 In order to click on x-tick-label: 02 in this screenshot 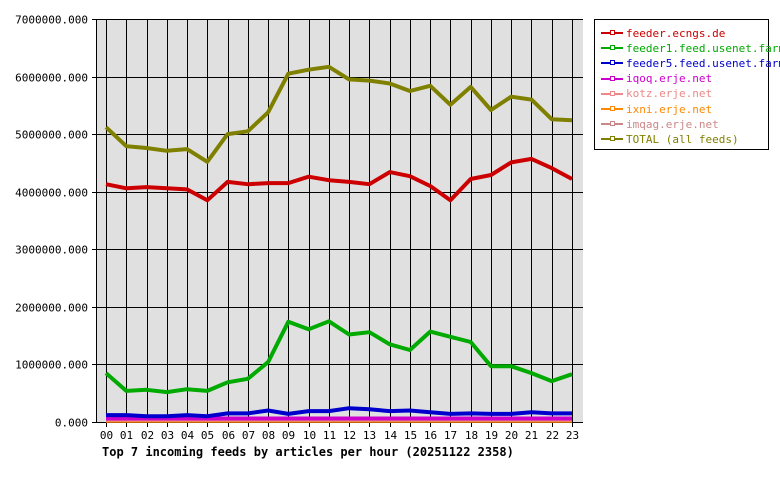, I will do `click(147, 435)`.